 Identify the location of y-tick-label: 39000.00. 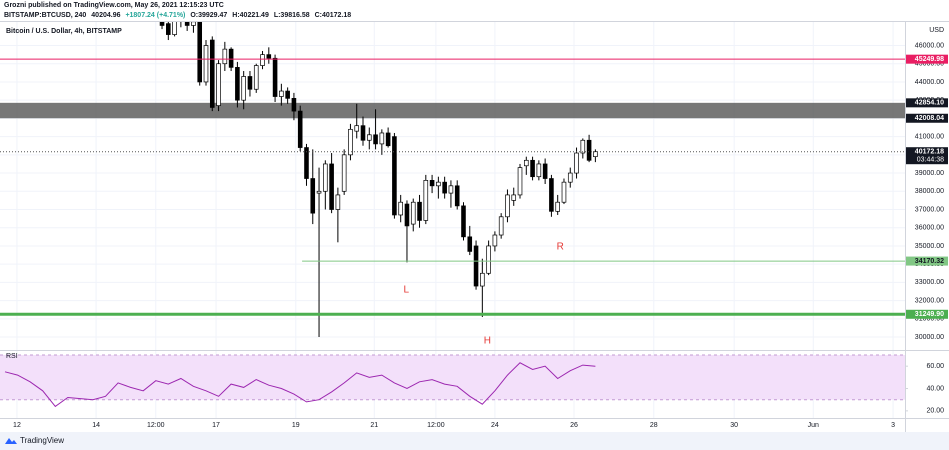
(929, 173).